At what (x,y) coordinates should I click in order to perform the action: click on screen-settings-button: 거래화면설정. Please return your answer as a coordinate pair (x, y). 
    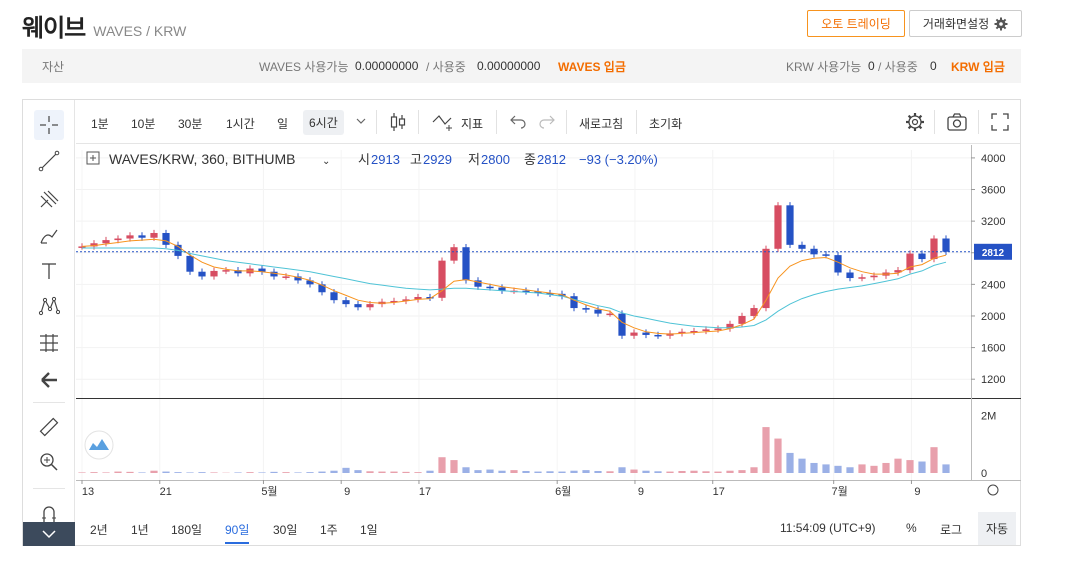
    Looking at the image, I should click on (965, 23).